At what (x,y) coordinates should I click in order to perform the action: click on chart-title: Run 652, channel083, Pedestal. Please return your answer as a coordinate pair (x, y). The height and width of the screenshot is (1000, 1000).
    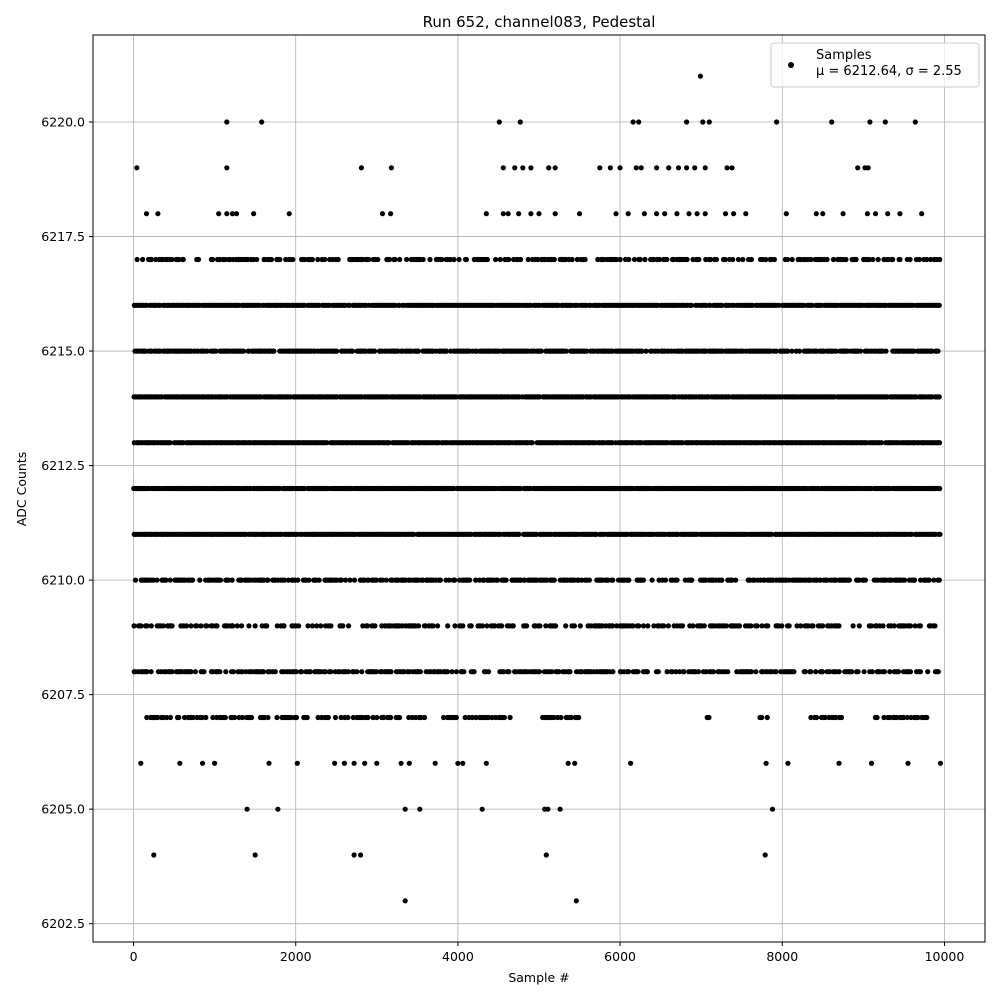
    Looking at the image, I should click on (539, 22).